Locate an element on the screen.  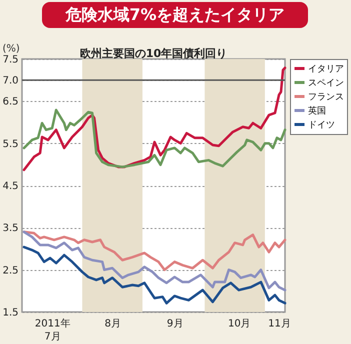
x-tick-label: 2011年 7月 is located at coordinates (52, 330).